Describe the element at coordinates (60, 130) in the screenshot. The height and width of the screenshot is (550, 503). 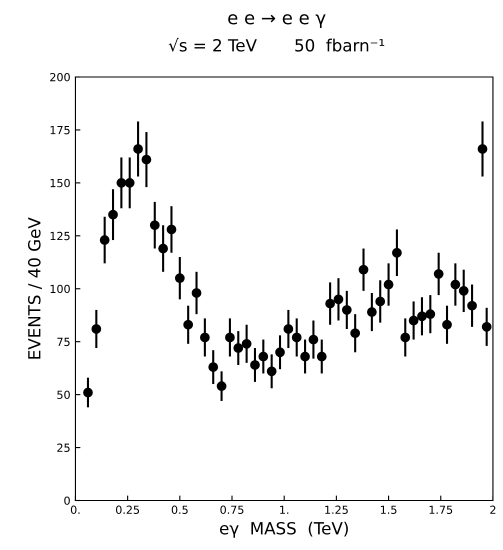
I see `y-tick-label: 175` at that location.